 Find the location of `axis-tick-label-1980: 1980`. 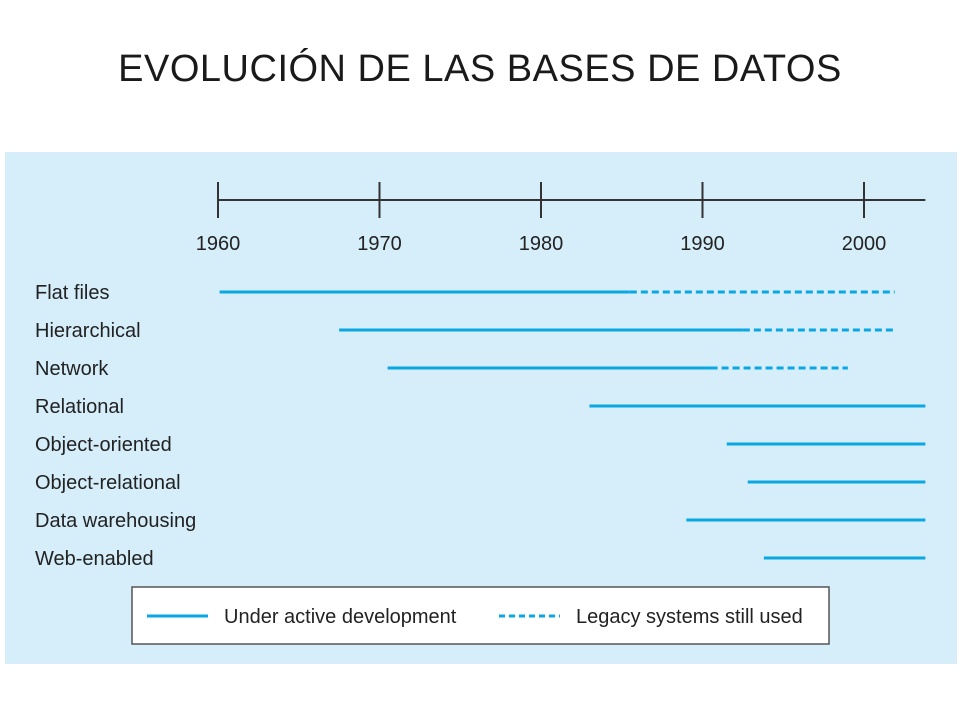

axis-tick-label-1980: 1980 is located at coordinates (541, 244).